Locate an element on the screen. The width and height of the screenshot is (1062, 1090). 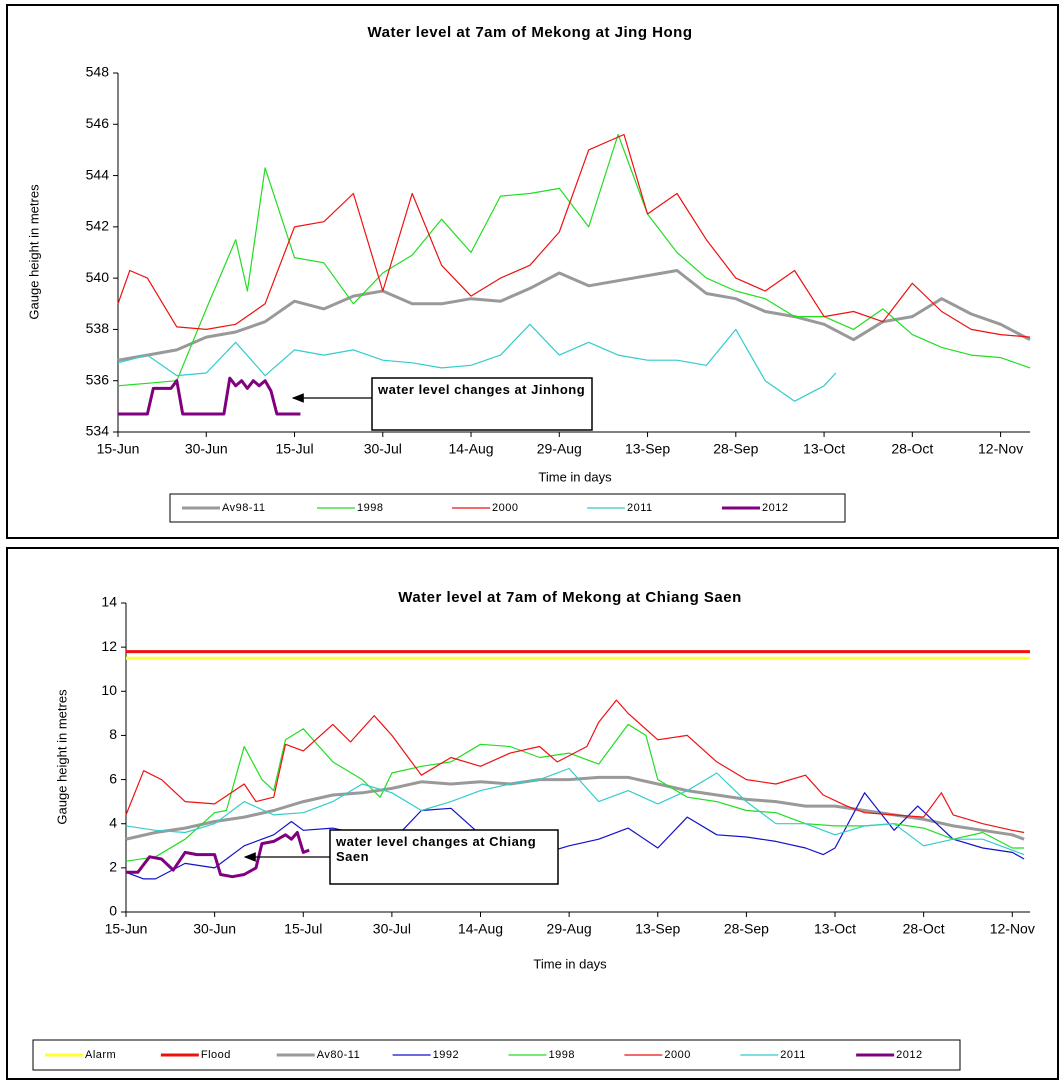
legend-label: 1992 is located at coordinates (446, 1055).